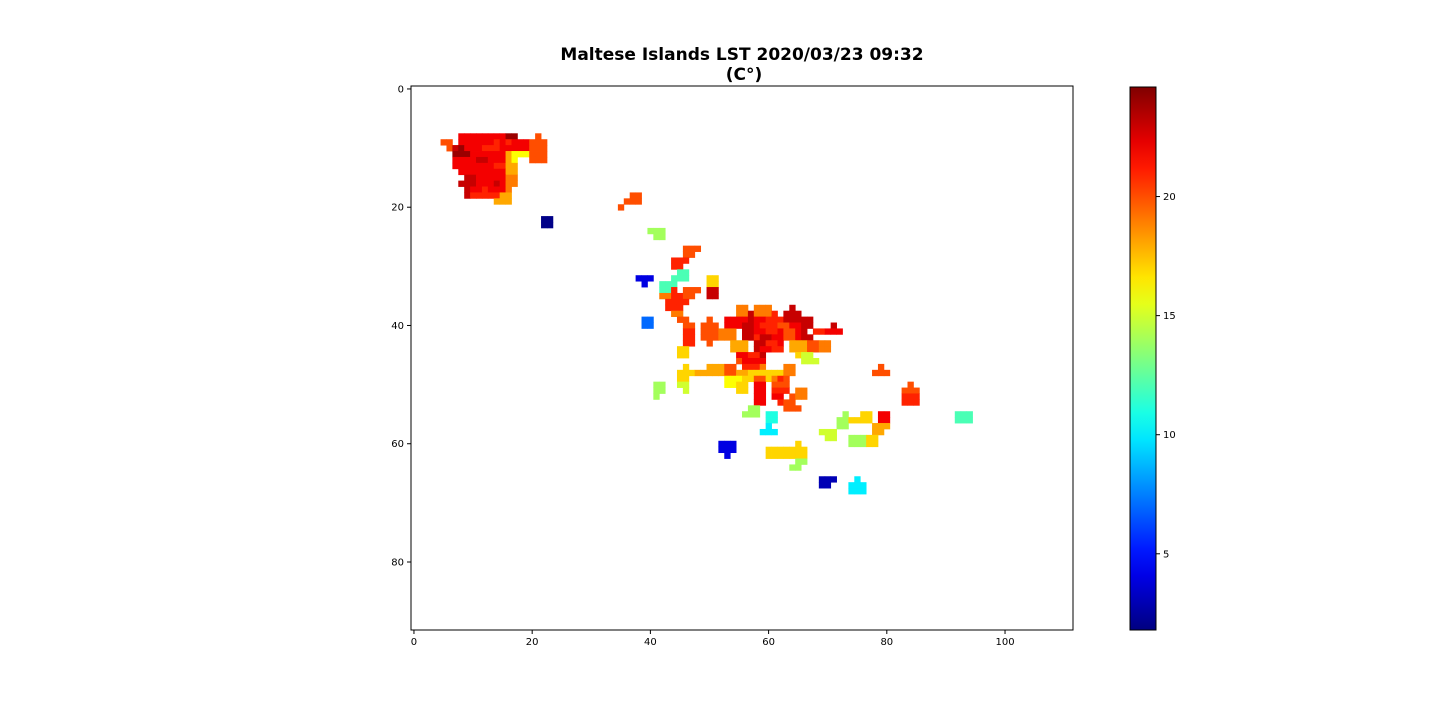 This screenshot has height=720, width=1440. I want to click on chart-title-line1: Maltese Islands LST 2020/03/23 09:32, so click(741, 55).